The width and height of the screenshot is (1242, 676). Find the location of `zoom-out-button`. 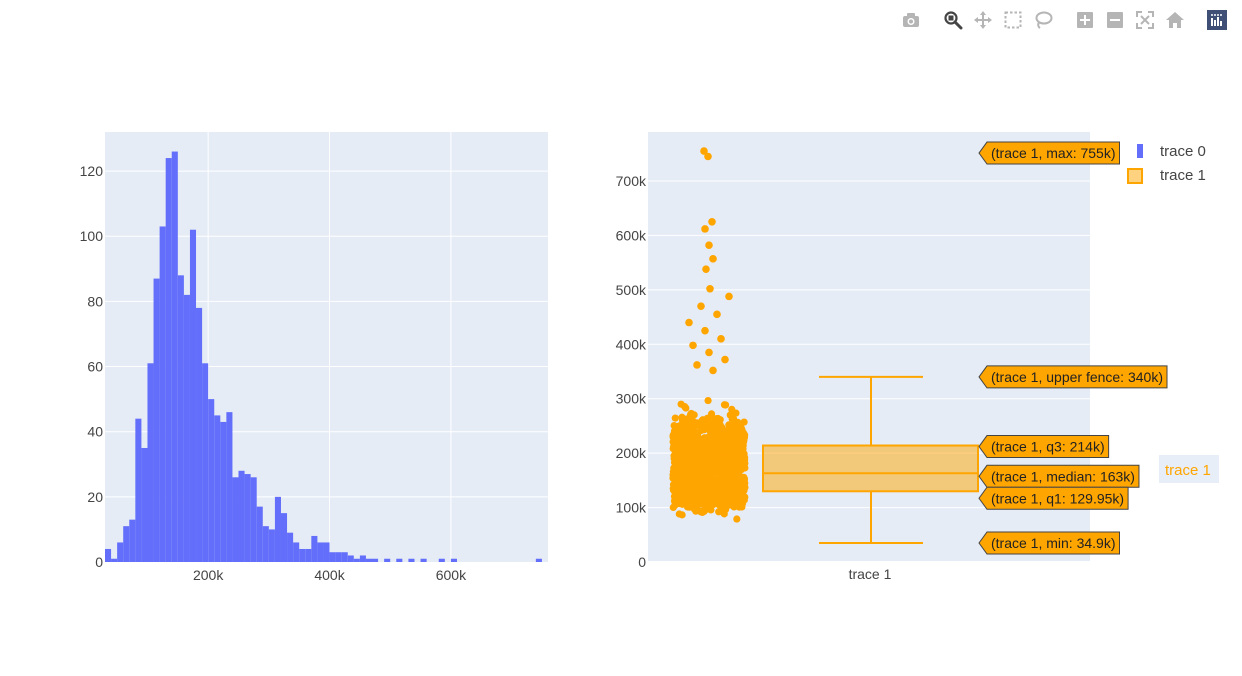

zoom-out-button is located at coordinates (1115, 22).